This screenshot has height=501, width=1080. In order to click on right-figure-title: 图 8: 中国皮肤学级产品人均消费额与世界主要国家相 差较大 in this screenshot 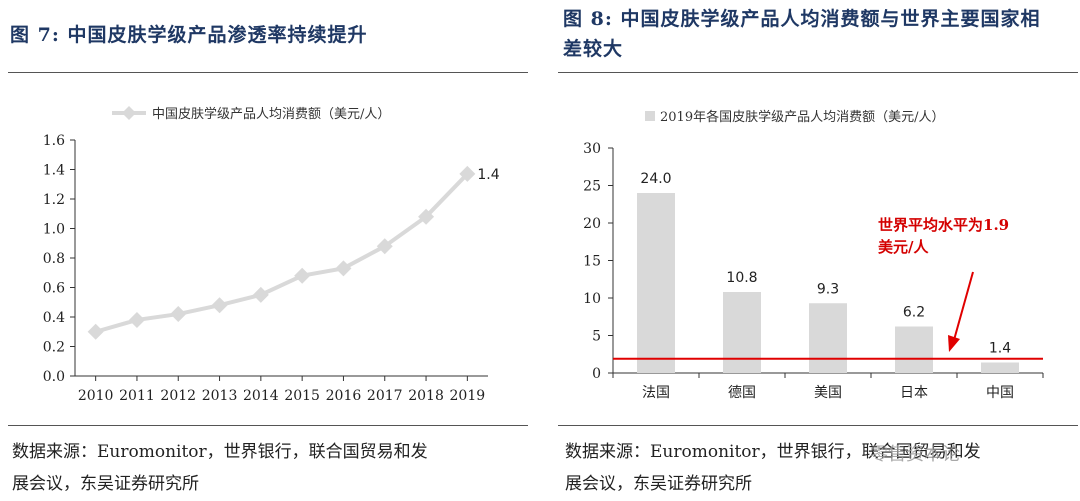, I will do `click(813, 34)`.